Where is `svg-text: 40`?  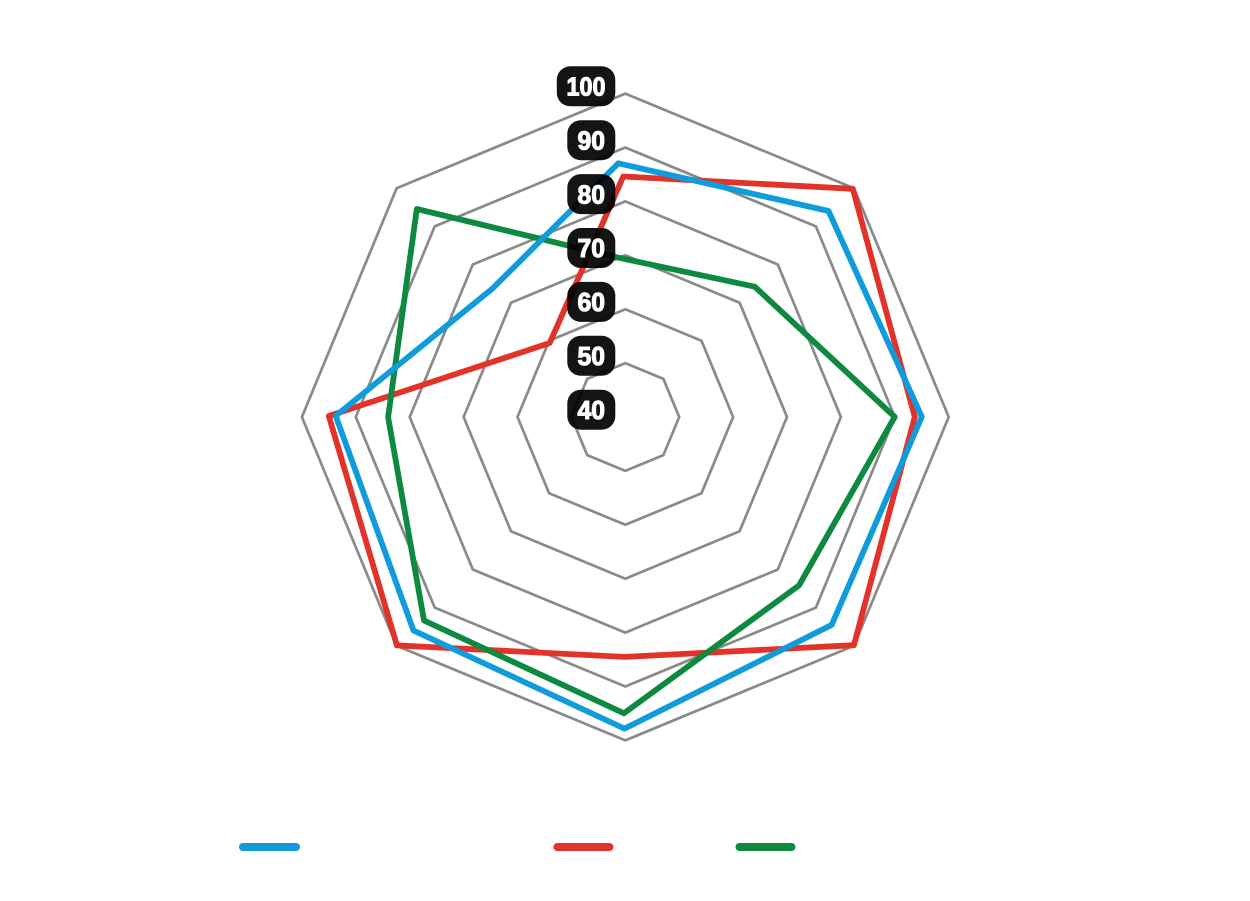
svg-text: 40 is located at coordinates (592, 410).